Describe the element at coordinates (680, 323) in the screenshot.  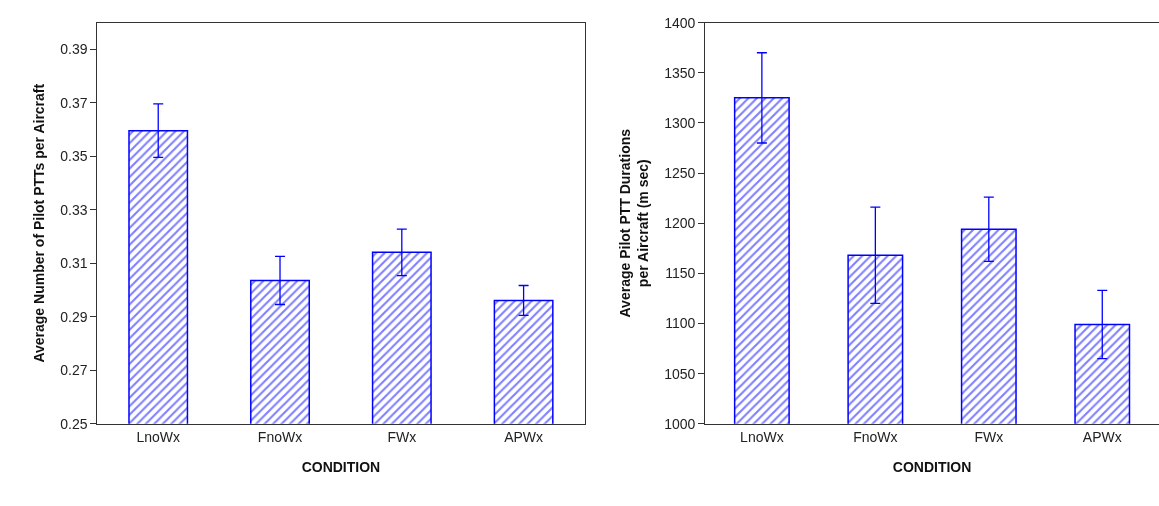
I see `y-tick-label: 1100` at that location.